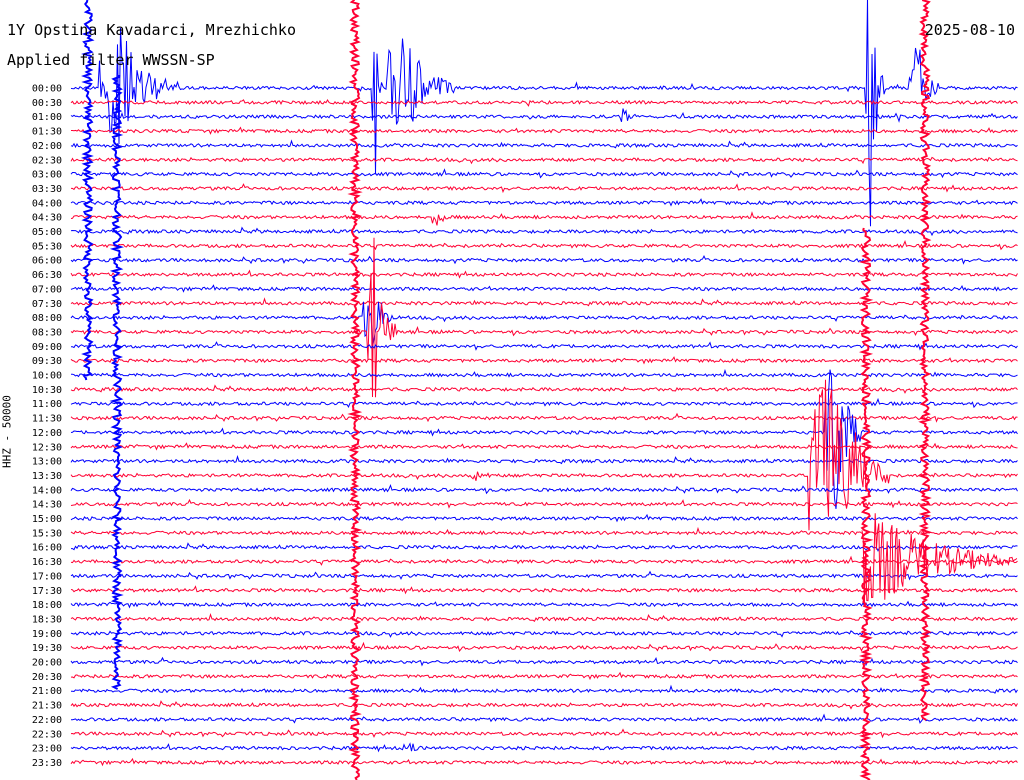 This screenshot has width=1024, height=780. Describe the element at coordinates (47, 734) in the screenshot. I see `row-time-label: 22:30` at that location.